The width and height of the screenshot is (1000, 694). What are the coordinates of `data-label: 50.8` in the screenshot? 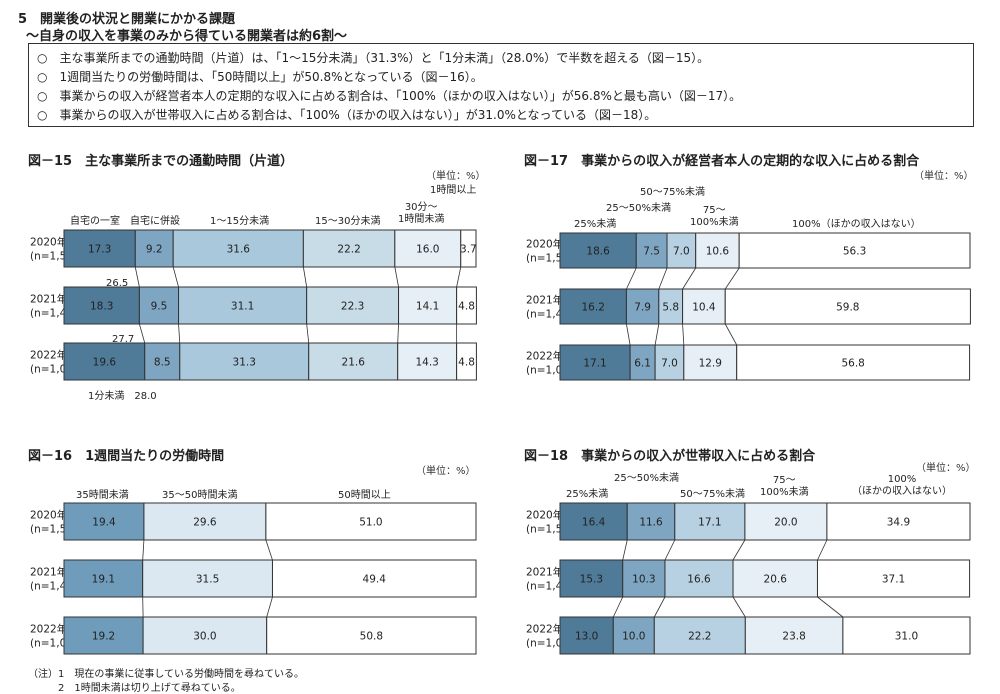 It's located at (371, 637).